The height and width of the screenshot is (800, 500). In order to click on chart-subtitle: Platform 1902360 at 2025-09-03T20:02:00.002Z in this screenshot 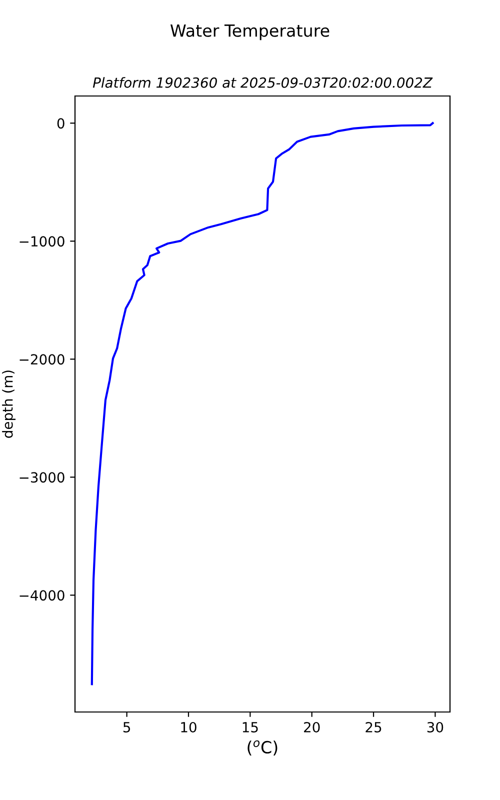, I will do `click(262, 82)`.